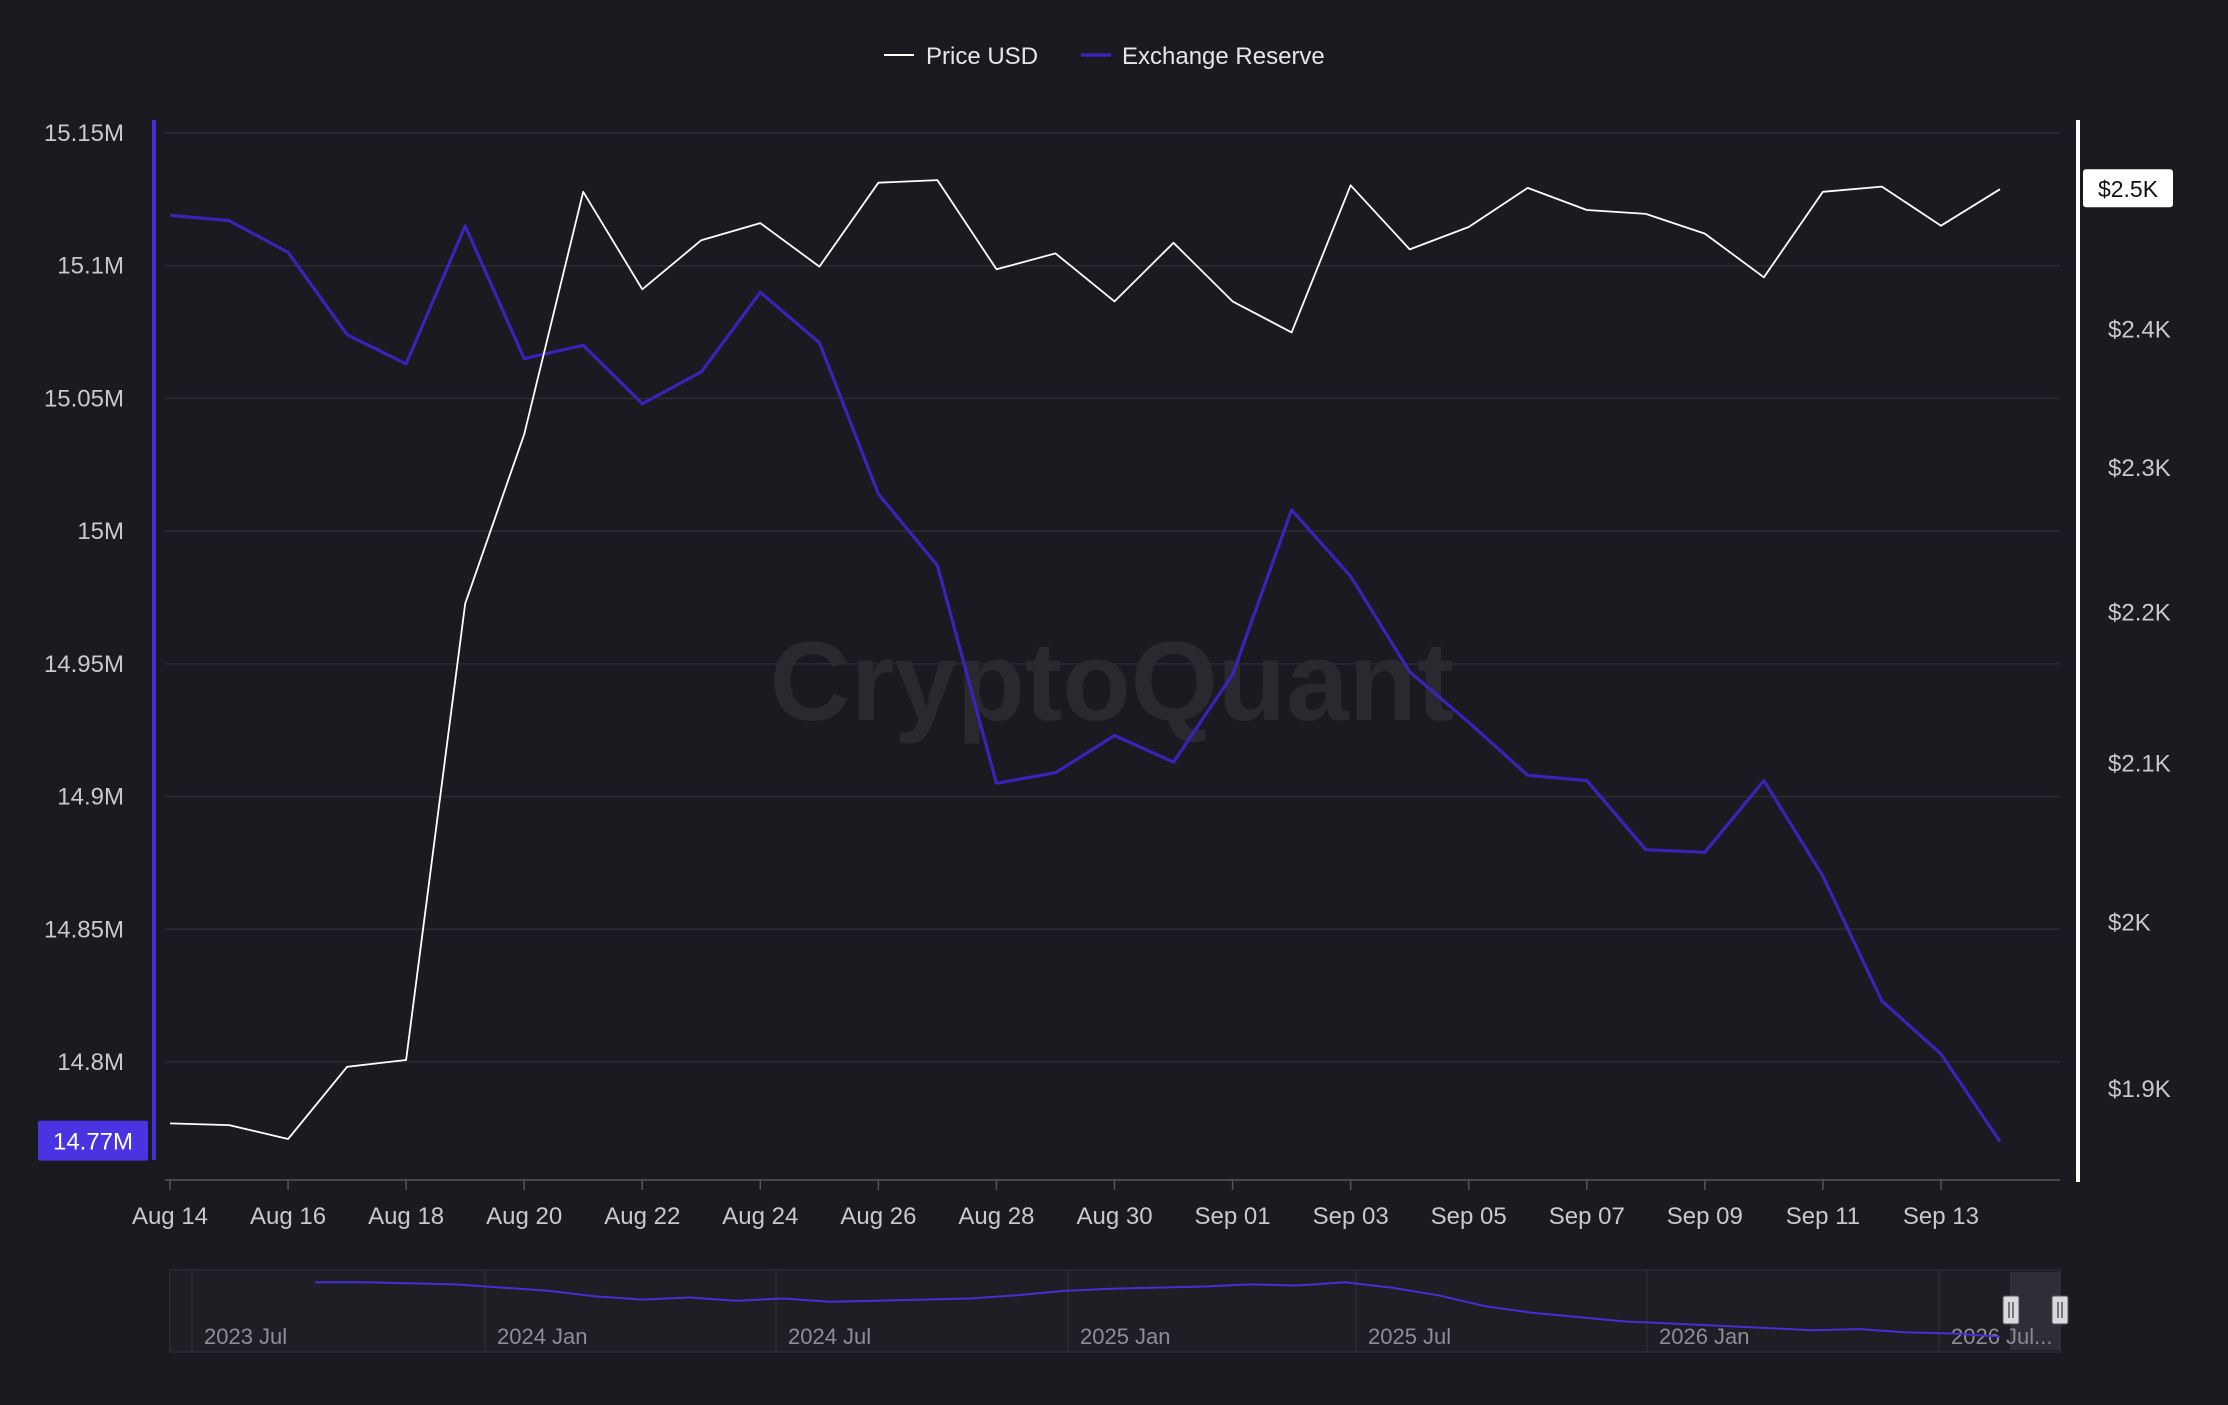 Image resolution: width=2228 pixels, height=1405 pixels. What do you see at coordinates (84, 133) in the screenshot?
I see `y-left-tick-label: 15.15M` at bounding box center [84, 133].